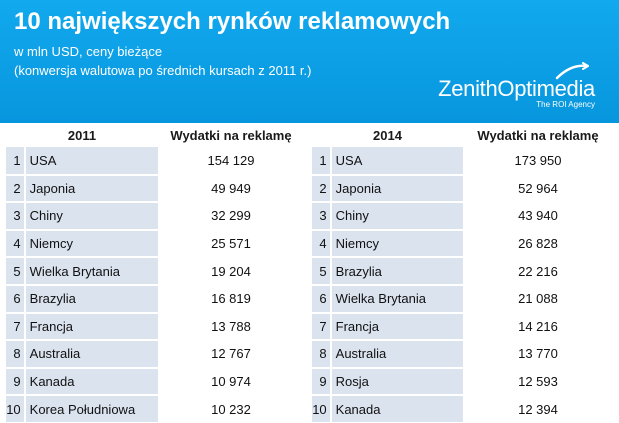 The width and height of the screenshot is (619, 423). What do you see at coordinates (82, 135) in the screenshot?
I see `year-header: 2011` at bounding box center [82, 135].